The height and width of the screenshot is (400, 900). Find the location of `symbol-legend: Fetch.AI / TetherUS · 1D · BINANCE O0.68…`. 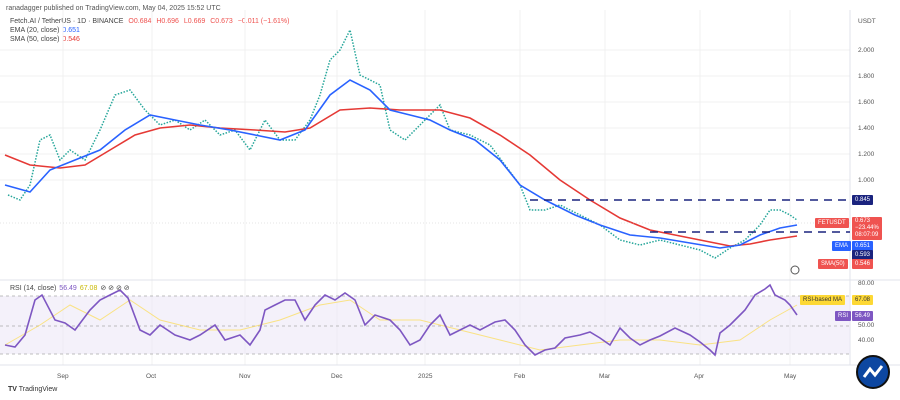

symbol-legend: Fetch.AI / TetherUS · 1D · BINANCE O0.68… is located at coordinates (150, 21).